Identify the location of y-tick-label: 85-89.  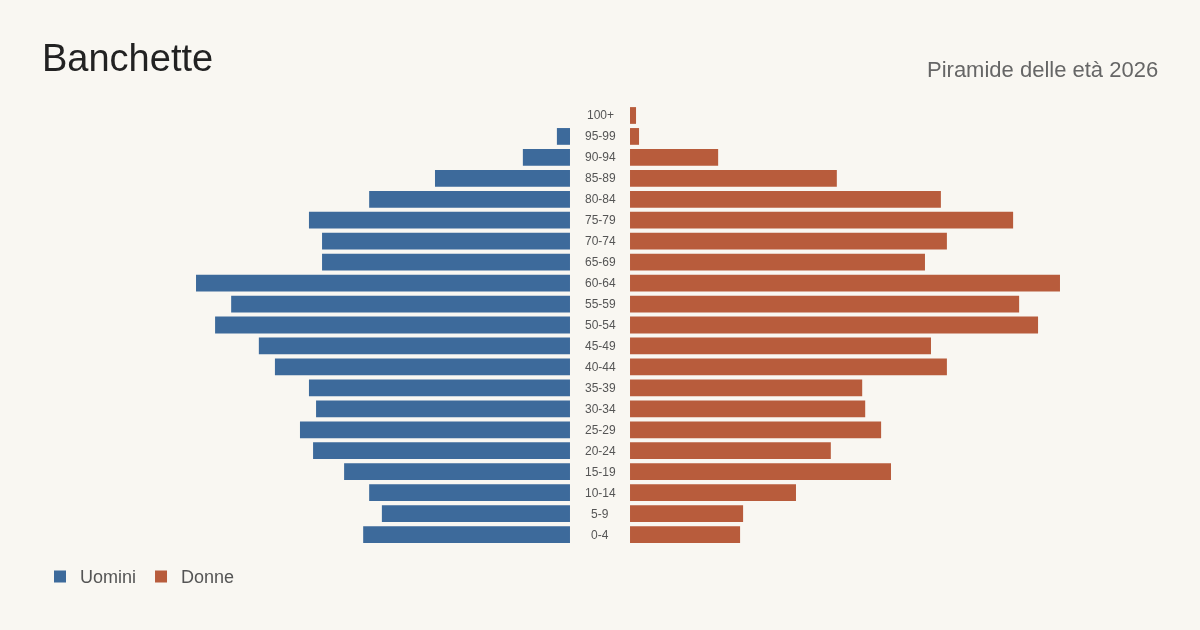
(601, 178).